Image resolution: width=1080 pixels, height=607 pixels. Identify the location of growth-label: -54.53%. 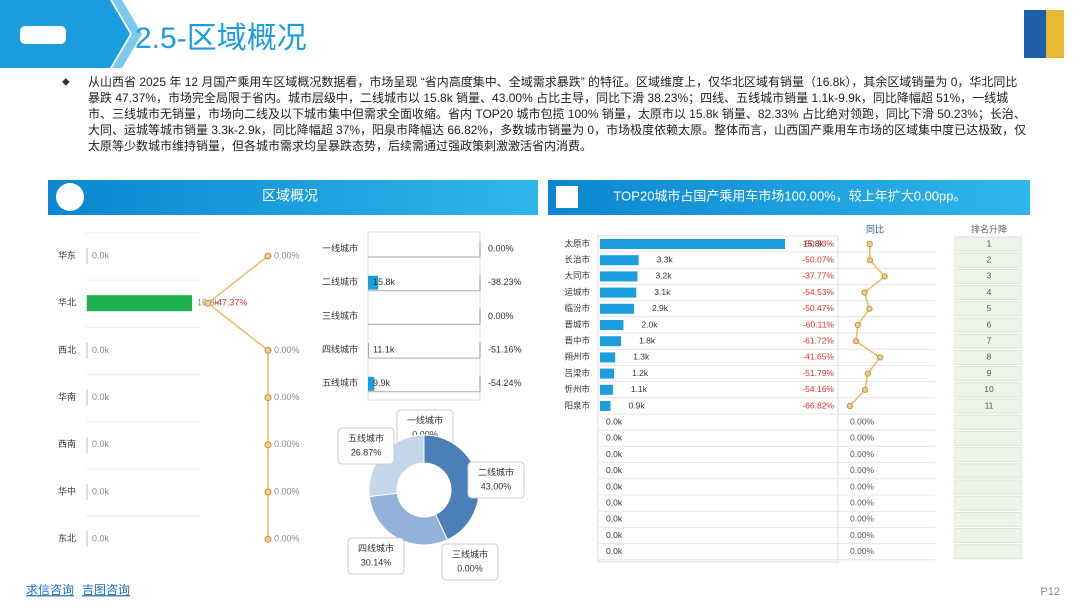
(818, 292).